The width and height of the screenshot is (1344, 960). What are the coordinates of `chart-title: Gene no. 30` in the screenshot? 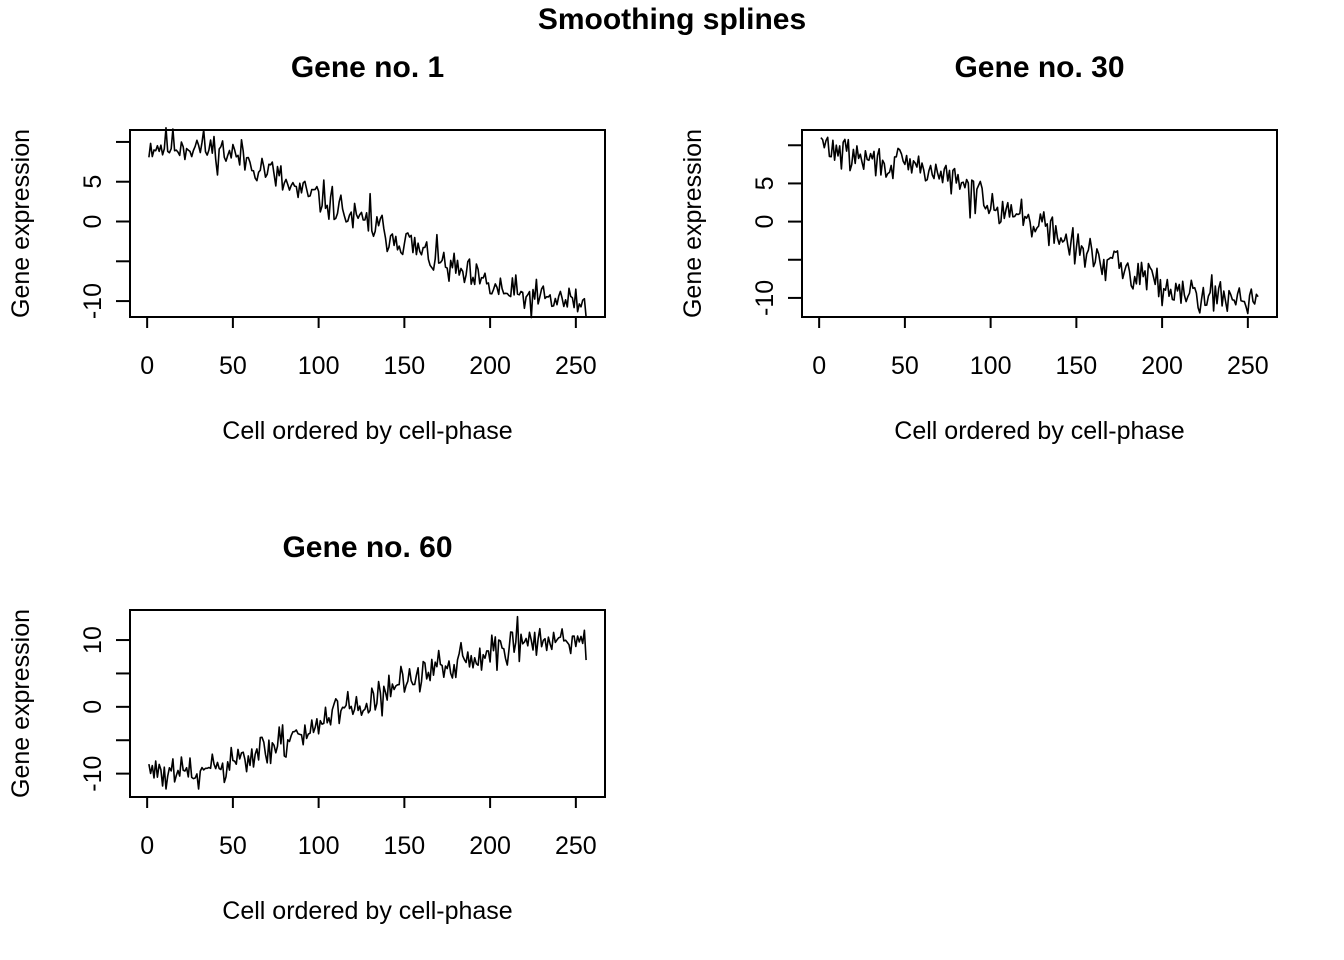 It's located at (1039, 67).